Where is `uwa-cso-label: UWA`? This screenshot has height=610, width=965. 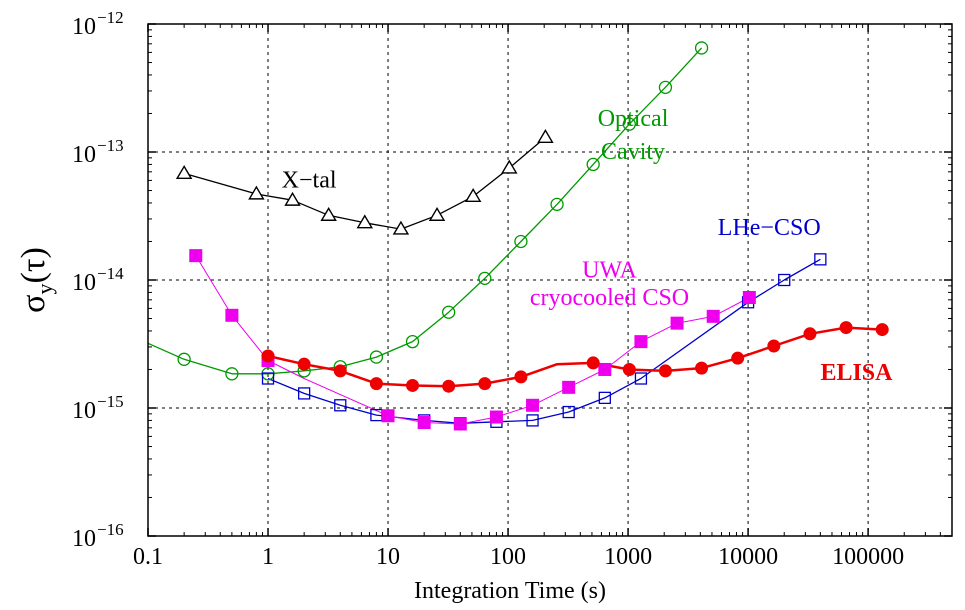
uwa-cso-label: UWA is located at coordinates (609, 270).